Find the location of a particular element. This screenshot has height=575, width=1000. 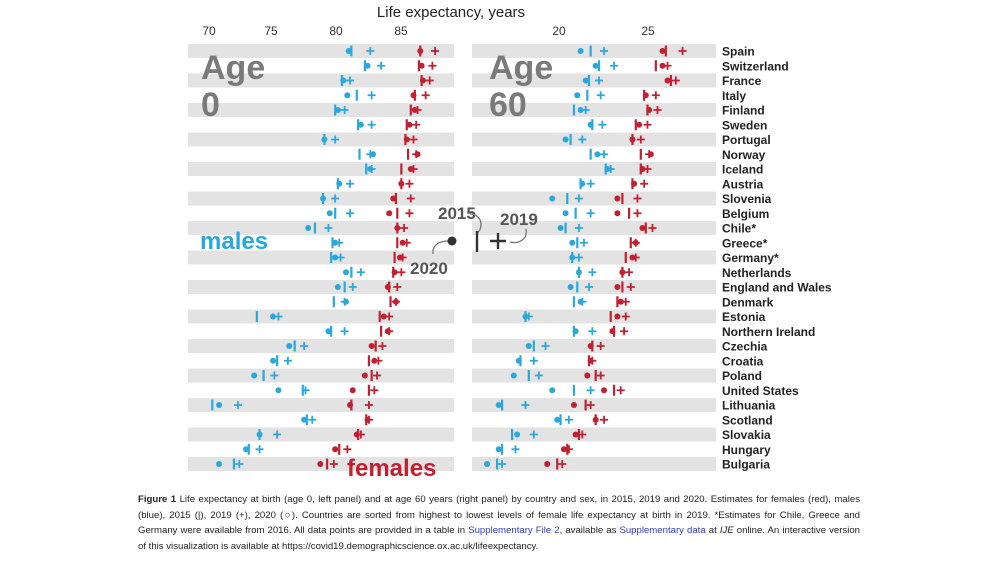

age60-label-line1: Age is located at coordinates (521, 68).